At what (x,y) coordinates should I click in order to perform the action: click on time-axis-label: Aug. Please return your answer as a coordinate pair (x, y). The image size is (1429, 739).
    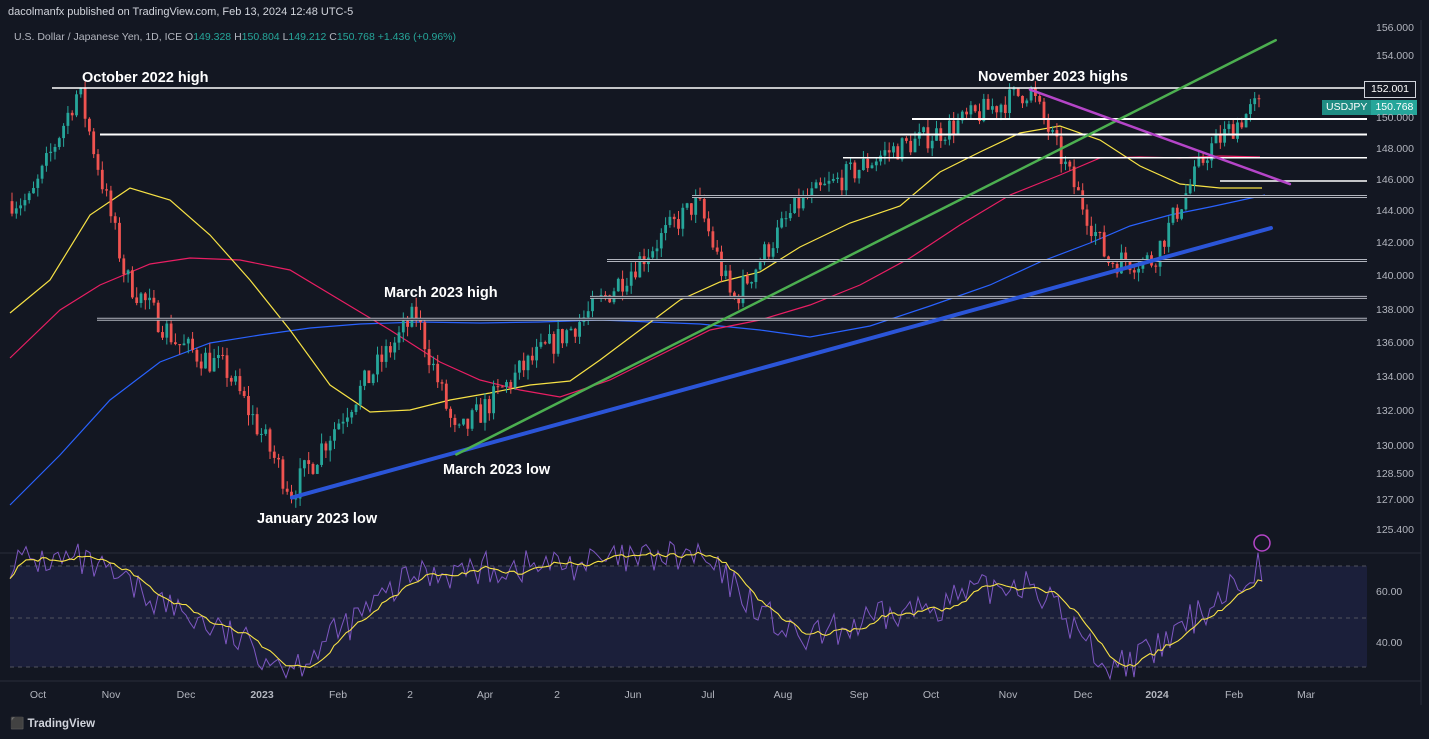
    Looking at the image, I should click on (783, 695).